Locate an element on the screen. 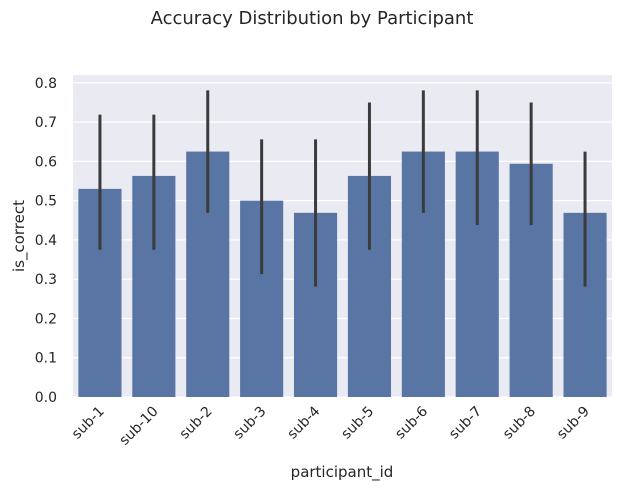 The height and width of the screenshot is (491, 623). y-tick-label: 0.8 is located at coordinates (46, 84).